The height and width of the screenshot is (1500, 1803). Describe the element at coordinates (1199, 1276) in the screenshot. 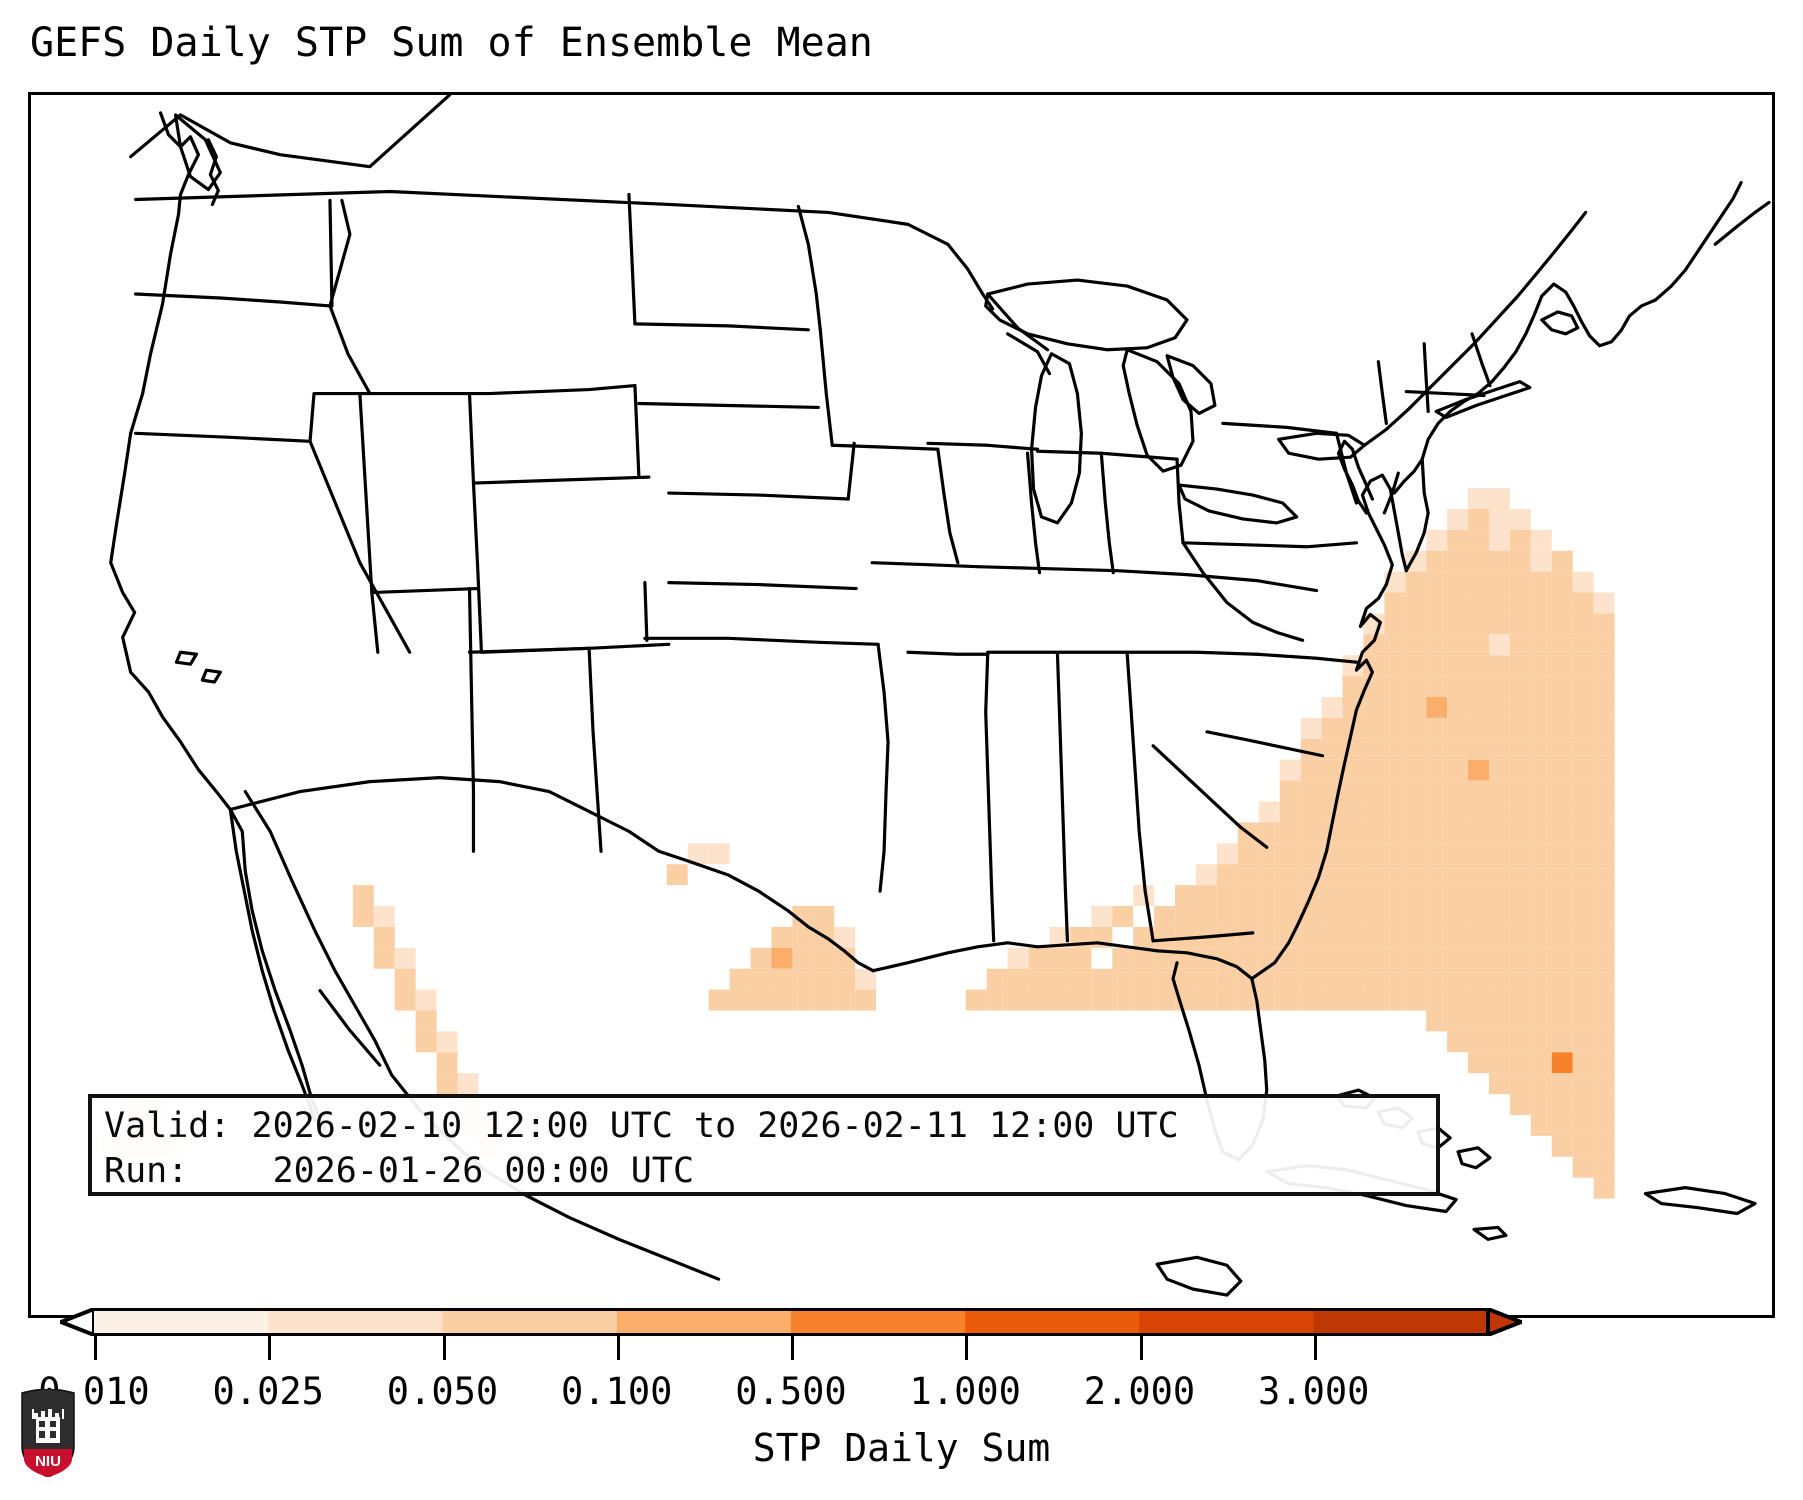

I see `yucatan` at that location.